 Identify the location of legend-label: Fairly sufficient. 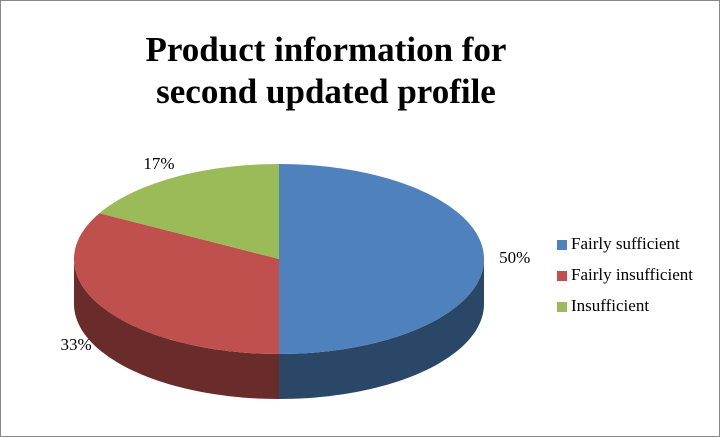
(625, 243).